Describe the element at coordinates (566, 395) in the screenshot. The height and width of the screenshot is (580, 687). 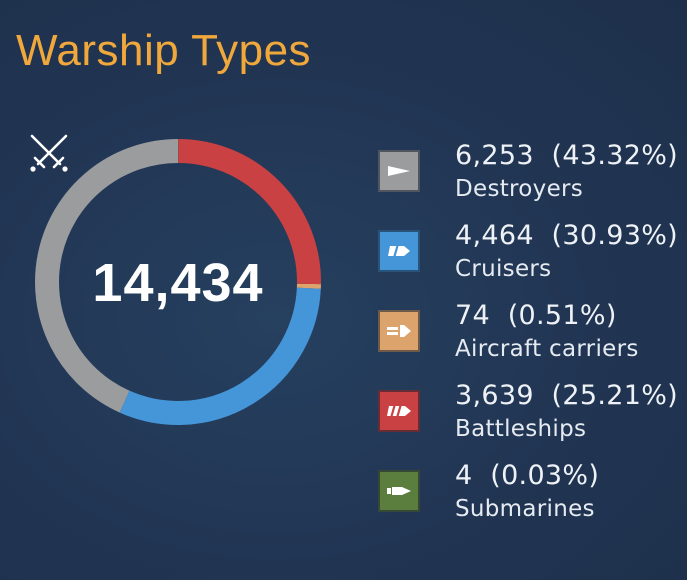
I see `legend-value: 3,639 (25.21%)` at that location.